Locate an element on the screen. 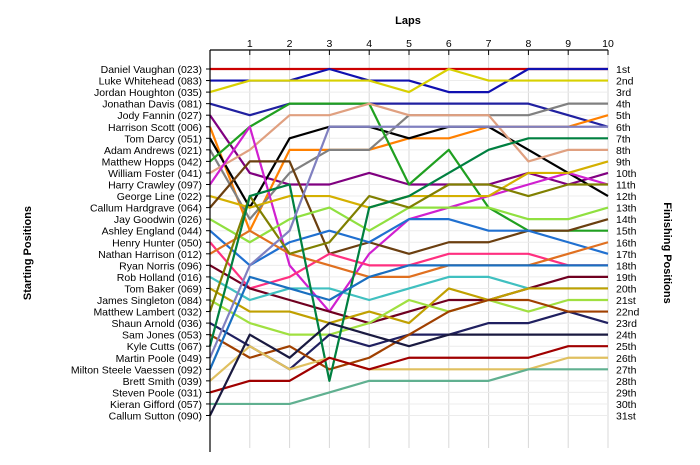  finishing-position-label: 8th is located at coordinates (623, 151).